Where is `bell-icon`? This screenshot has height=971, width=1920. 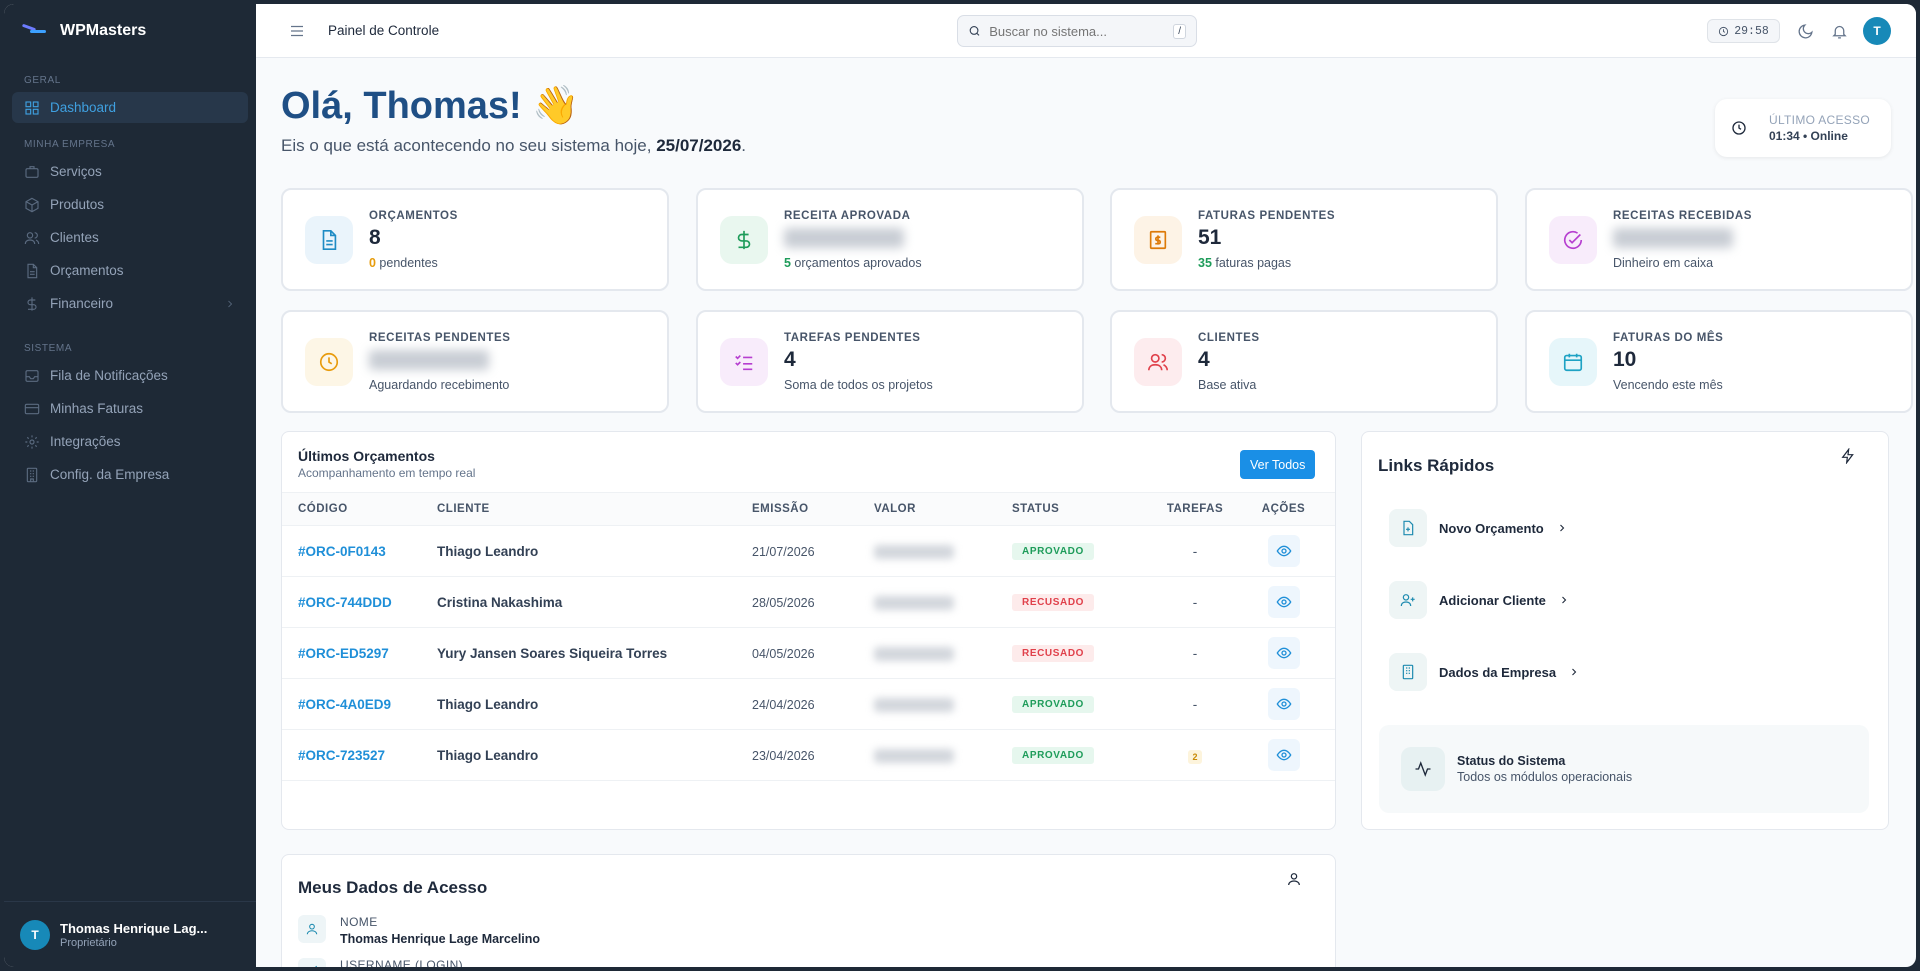
bell-icon is located at coordinates (1839, 31).